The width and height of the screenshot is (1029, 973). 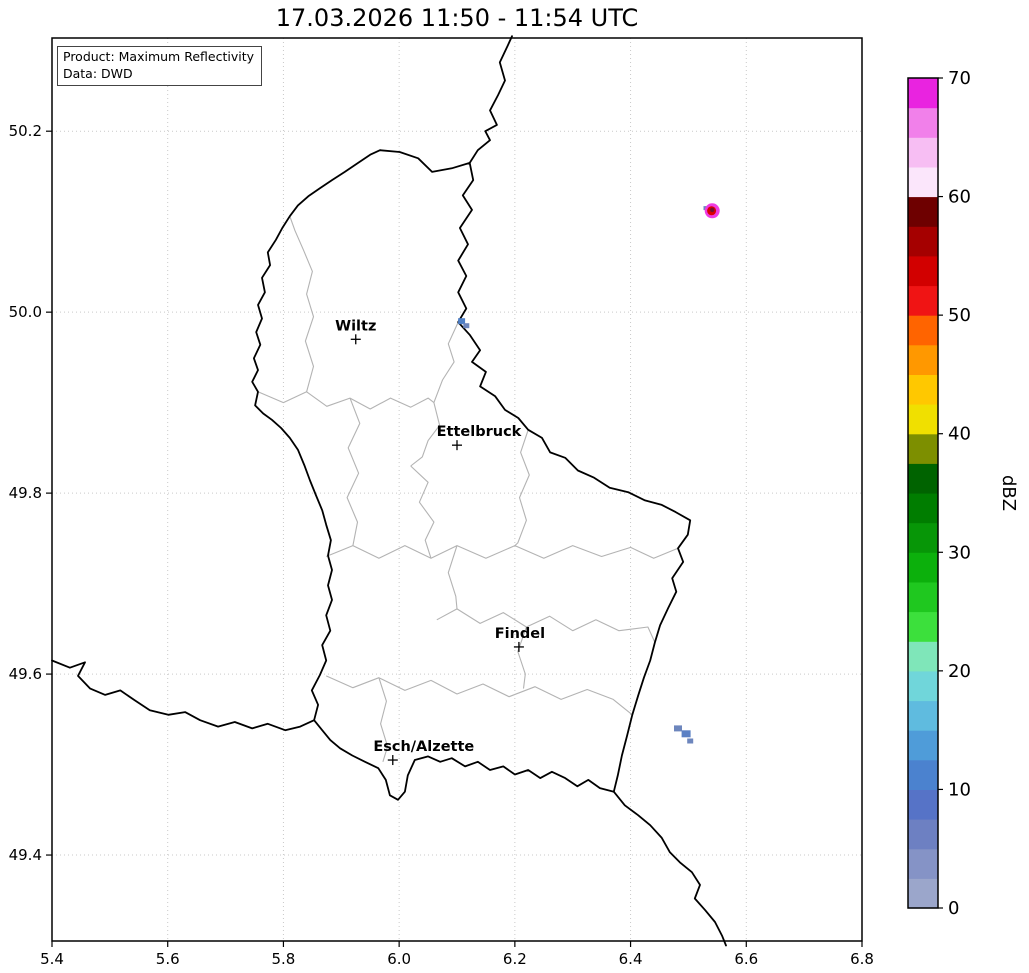 I want to click on colorbar-tick-label: 10, so click(x=959, y=789).